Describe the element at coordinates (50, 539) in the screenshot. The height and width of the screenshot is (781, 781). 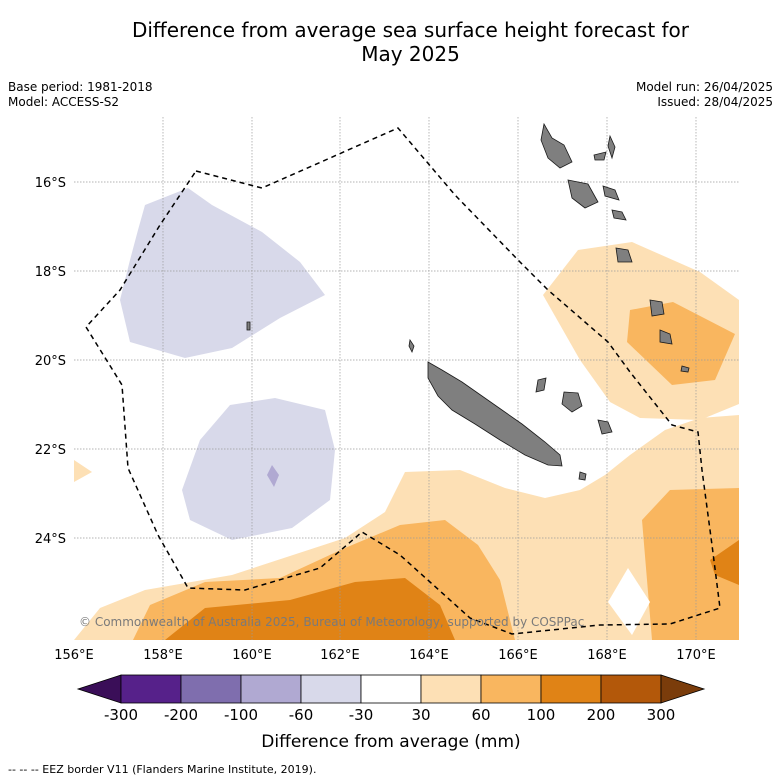
I see `lat-label-24s: 24°S` at that location.